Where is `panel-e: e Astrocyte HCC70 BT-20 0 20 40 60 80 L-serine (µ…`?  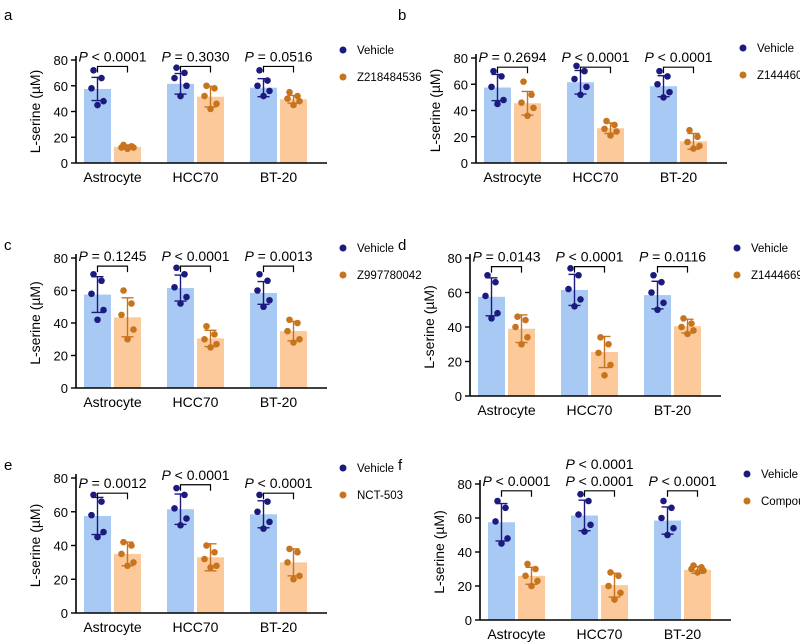
panel-e: e Astrocyte HCC70 BT-20 0 20 40 60 80 L-serine (µ… is located at coordinates (203, 546).